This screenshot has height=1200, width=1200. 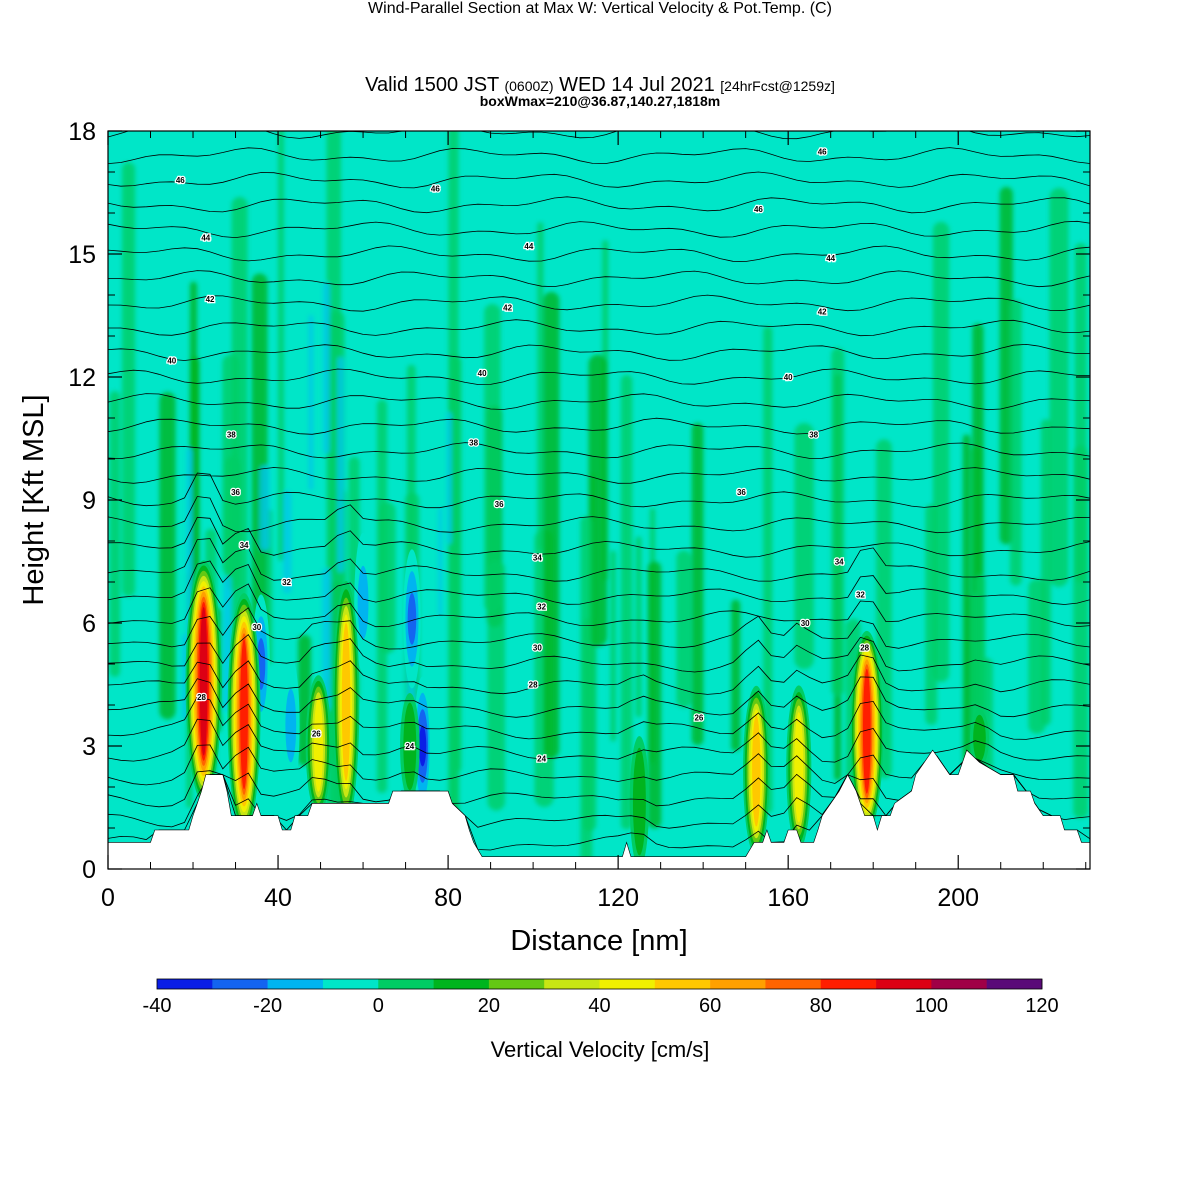 I want to click on theta-label: 26, so click(x=316, y=734).